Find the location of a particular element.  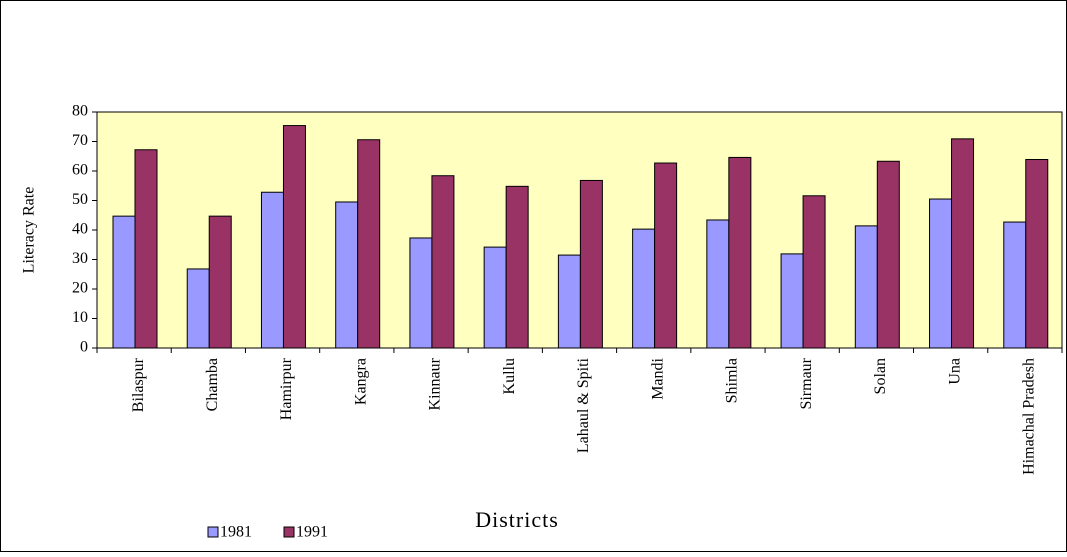

y-tick-label: 10 is located at coordinates (80, 317).